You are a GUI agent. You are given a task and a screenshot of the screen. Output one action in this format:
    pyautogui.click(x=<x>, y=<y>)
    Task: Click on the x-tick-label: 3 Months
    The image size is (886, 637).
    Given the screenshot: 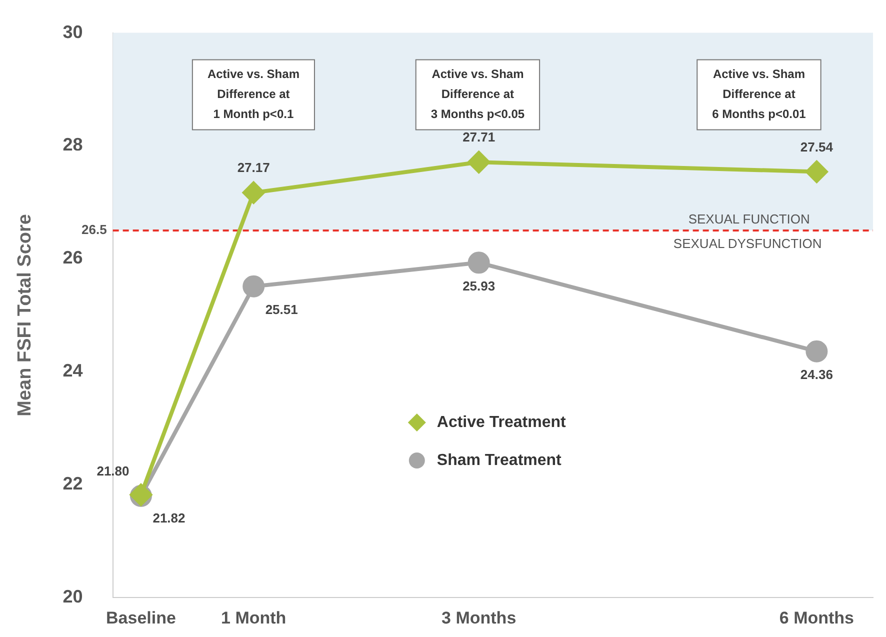 What is the action you would take?
    pyautogui.click(x=479, y=618)
    